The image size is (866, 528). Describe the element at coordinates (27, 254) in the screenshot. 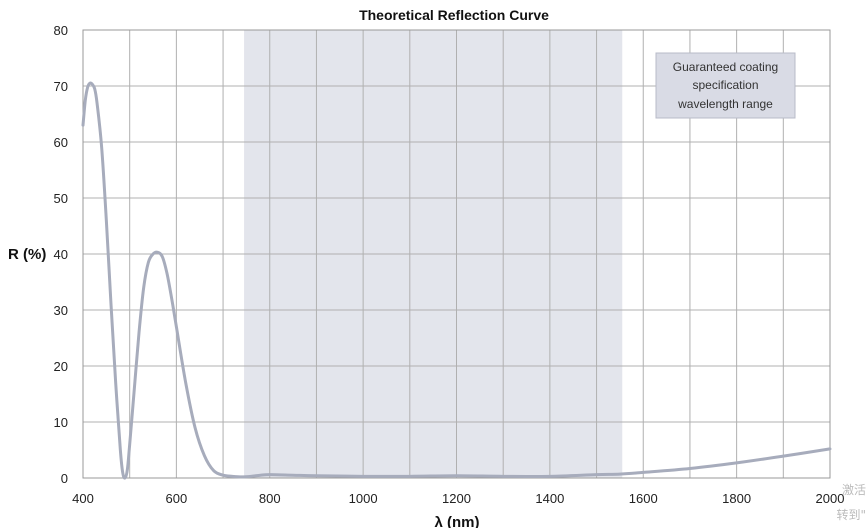

I see `y-axis-label: R (%)` at that location.